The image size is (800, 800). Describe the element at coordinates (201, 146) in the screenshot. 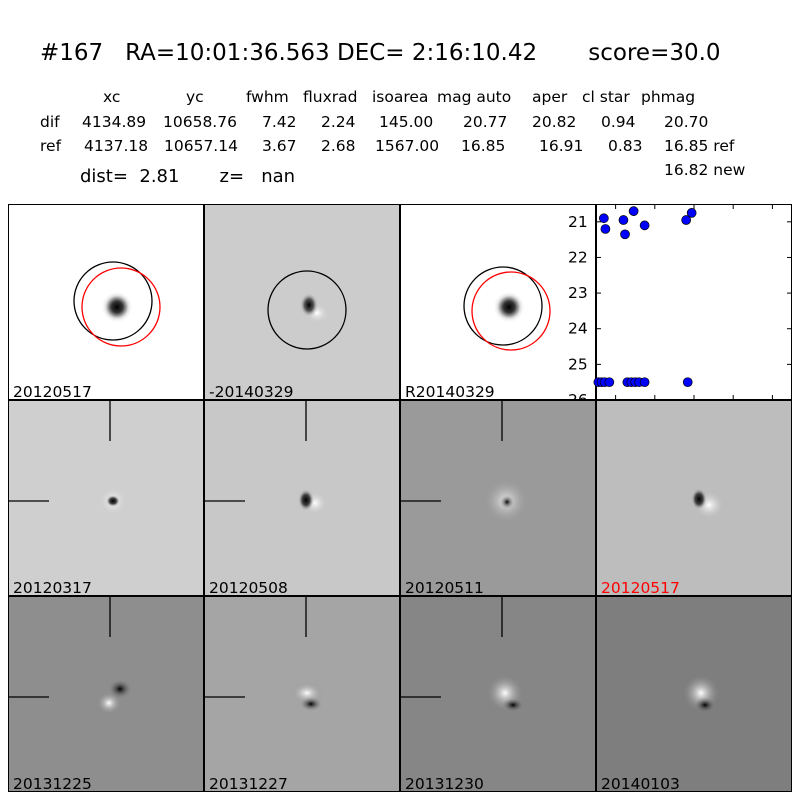

I see `cell-yc: 10657.14` at that location.